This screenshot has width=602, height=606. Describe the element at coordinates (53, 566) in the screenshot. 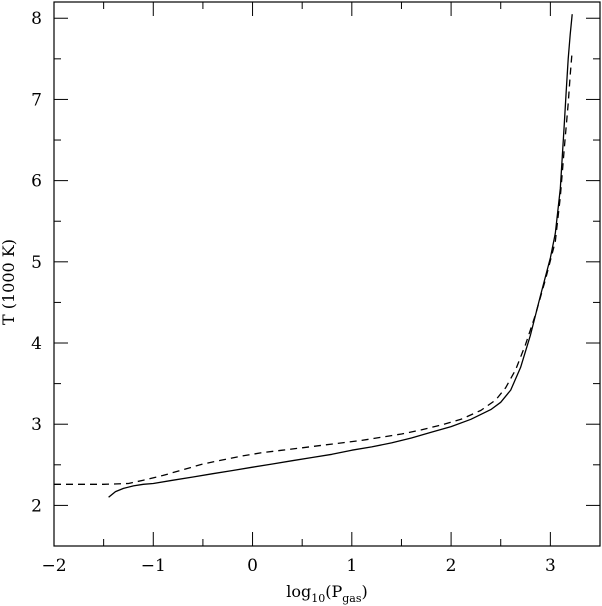

I see `x-tick-label: −2` at that location.